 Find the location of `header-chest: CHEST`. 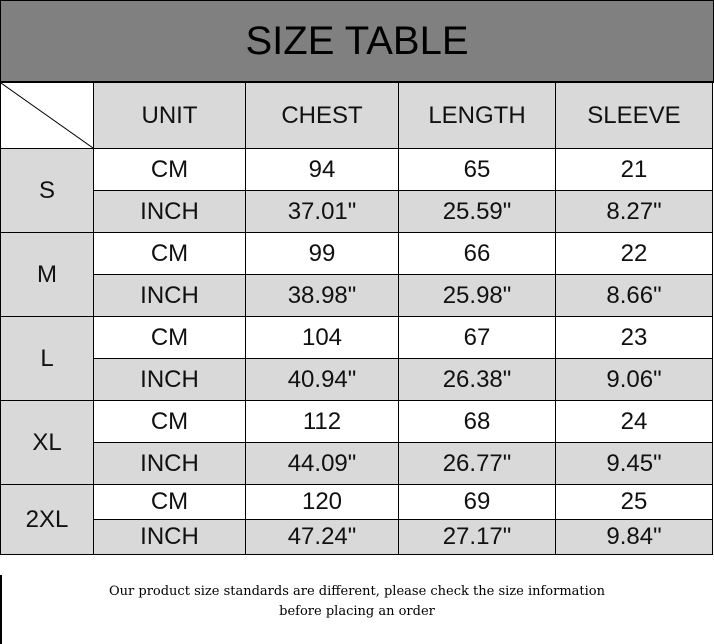

header-chest: CHEST is located at coordinates (322, 115).